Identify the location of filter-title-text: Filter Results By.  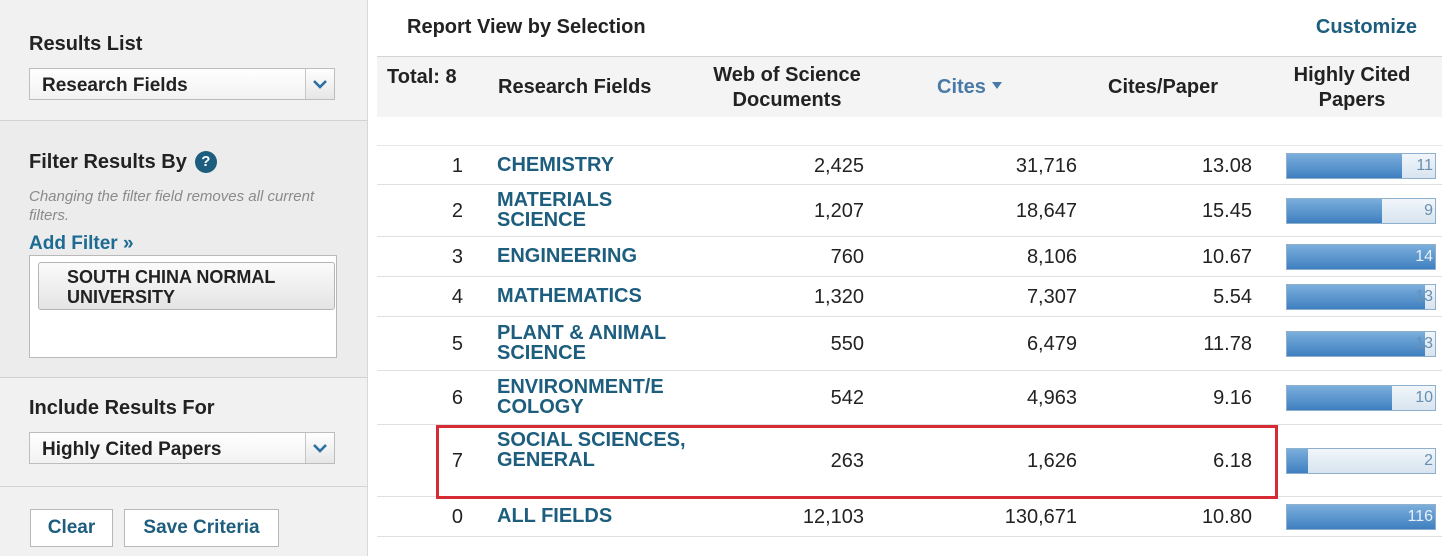
(108, 162).